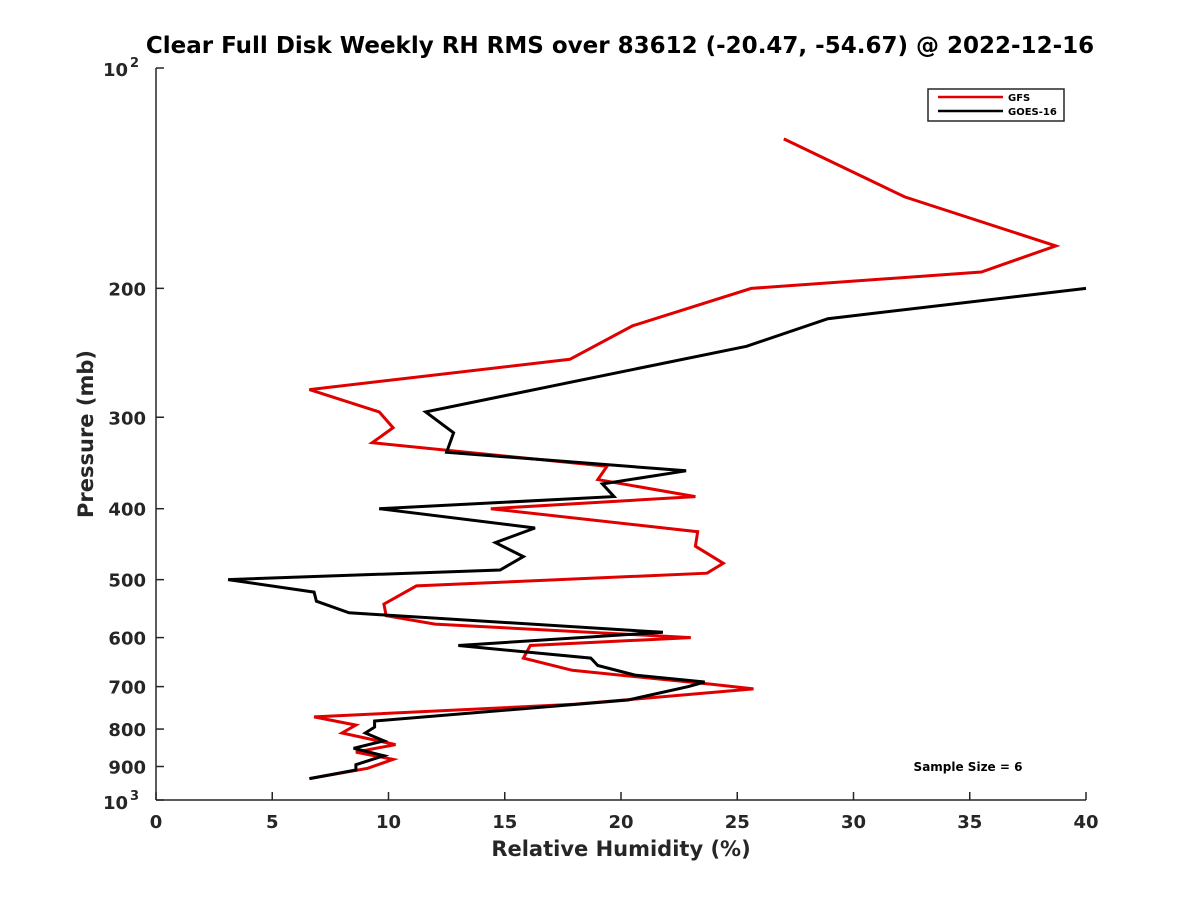 This screenshot has width=1200, height=900. What do you see at coordinates (127, 768) in the screenshot?
I see `y-tick-label: 900` at bounding box center [127, 768].